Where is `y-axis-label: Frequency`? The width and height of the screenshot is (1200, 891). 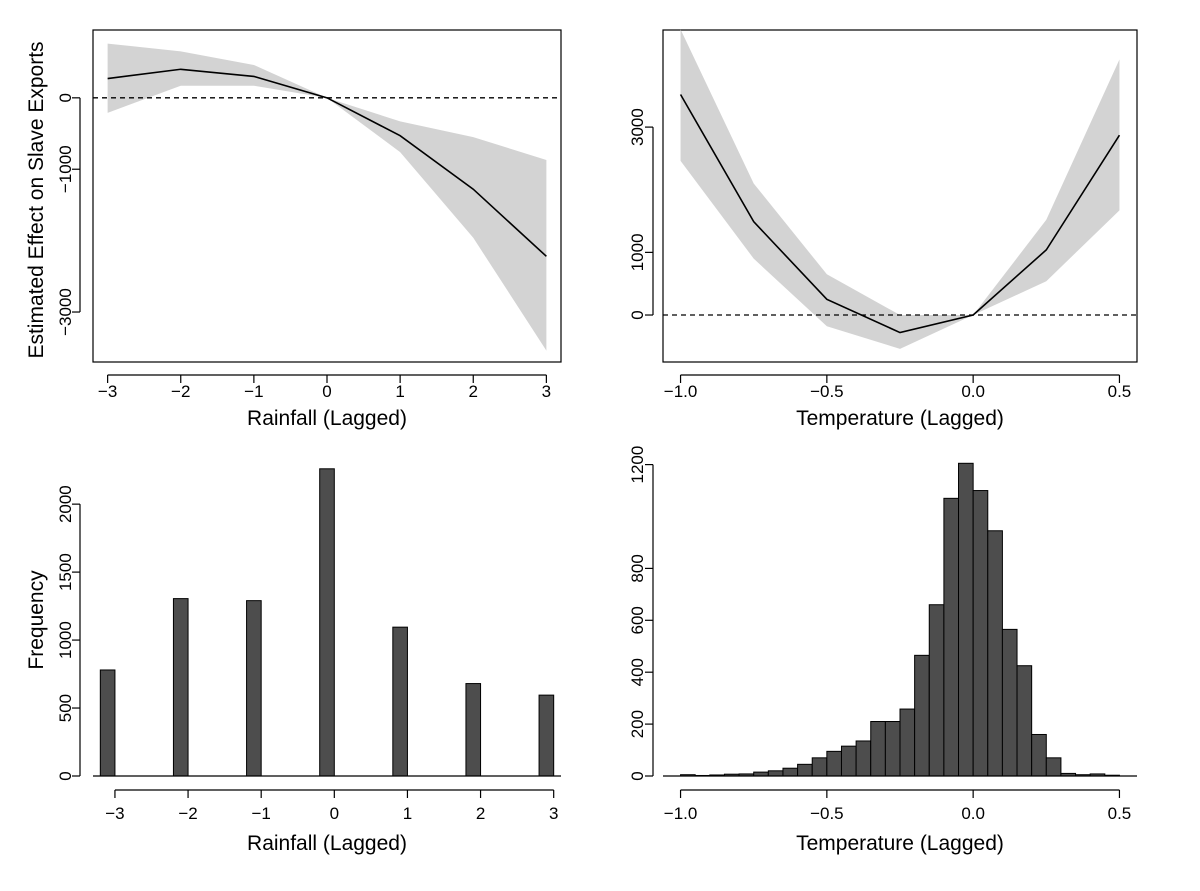 y-axis-label: Frequency is located at coordinates (36, 620).